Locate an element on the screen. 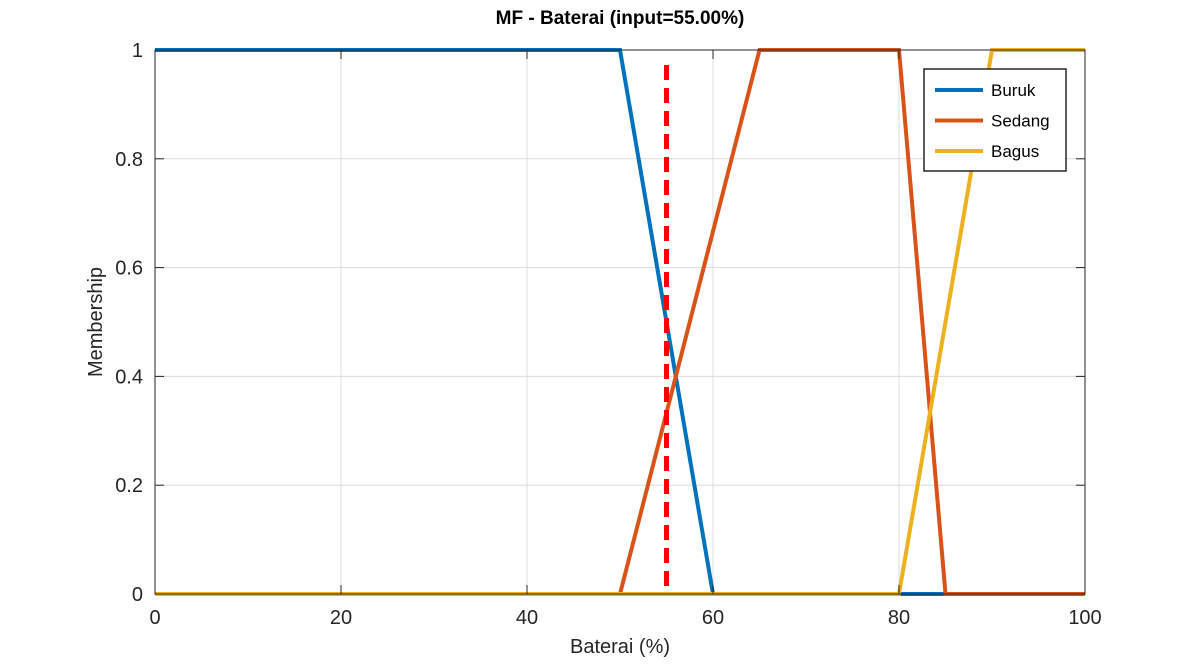  x-tick-label: 80 is located at coordinates (899, 618).